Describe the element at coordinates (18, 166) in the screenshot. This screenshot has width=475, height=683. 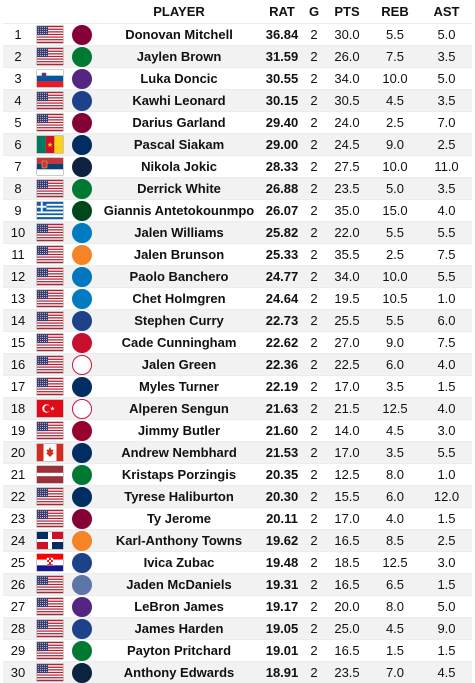
I see `row-rank: 7` at that location.